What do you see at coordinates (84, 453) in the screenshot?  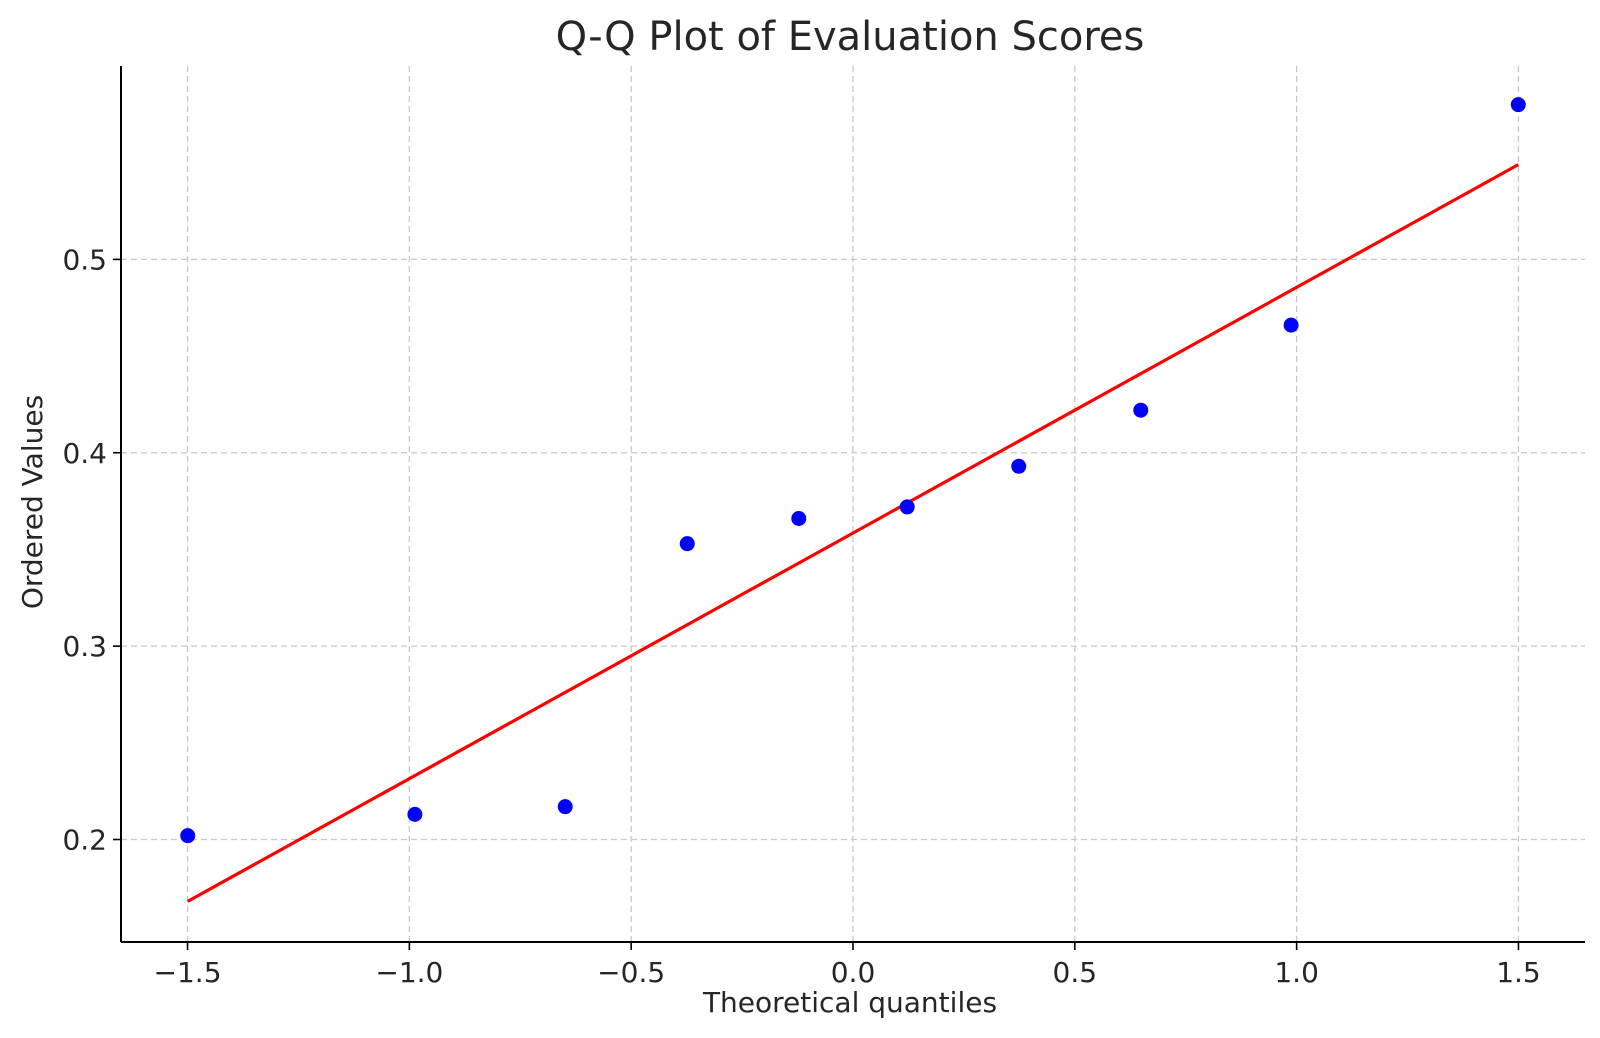 I see `y-tick-label: 0.4` at bounding box center [84, 453].